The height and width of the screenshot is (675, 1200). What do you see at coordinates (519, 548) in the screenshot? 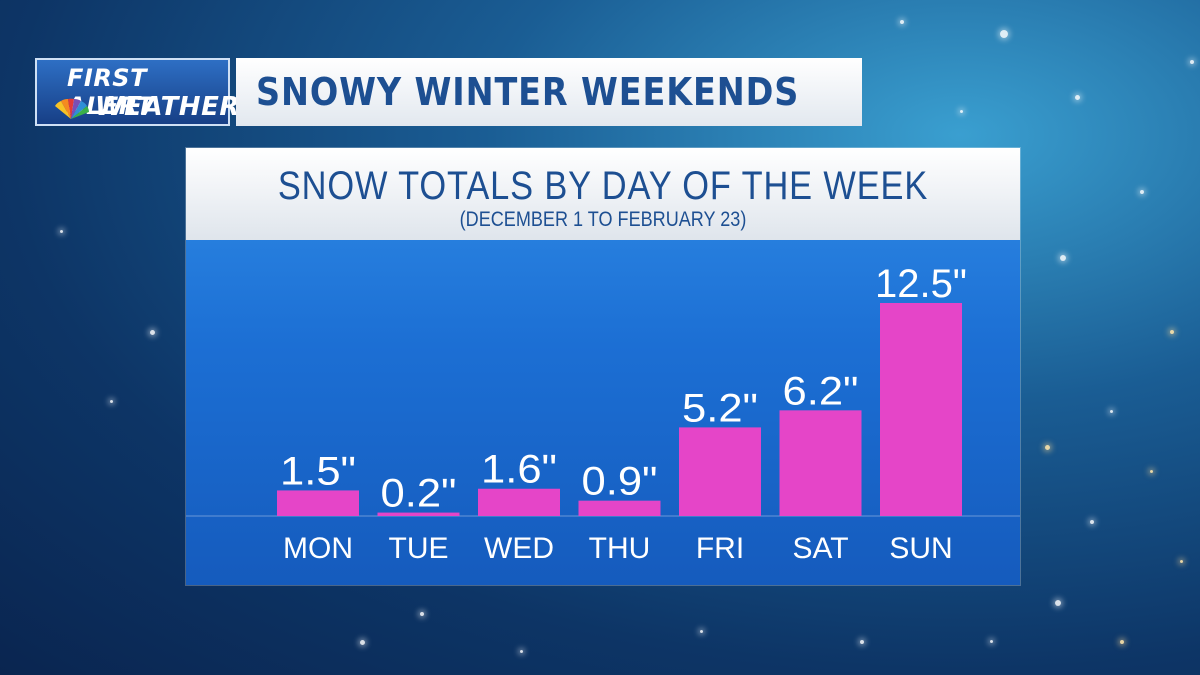
I see `category-label-wed: WED` at bounding box center [519, 548].